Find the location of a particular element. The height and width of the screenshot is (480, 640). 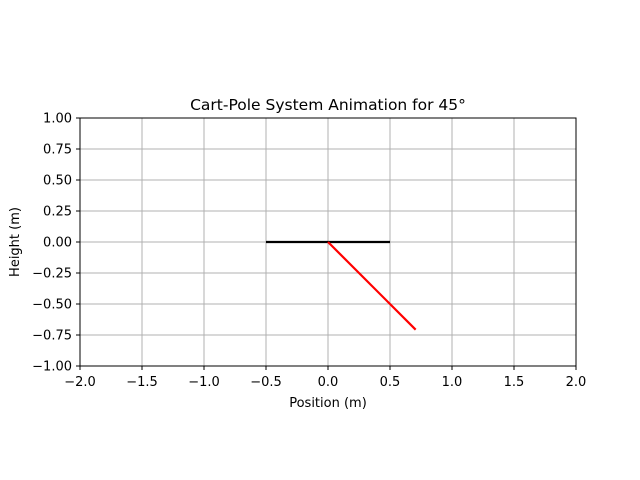

chart-title: Cart-Pole System Animation for 45° is located at coordinates (328, 105).